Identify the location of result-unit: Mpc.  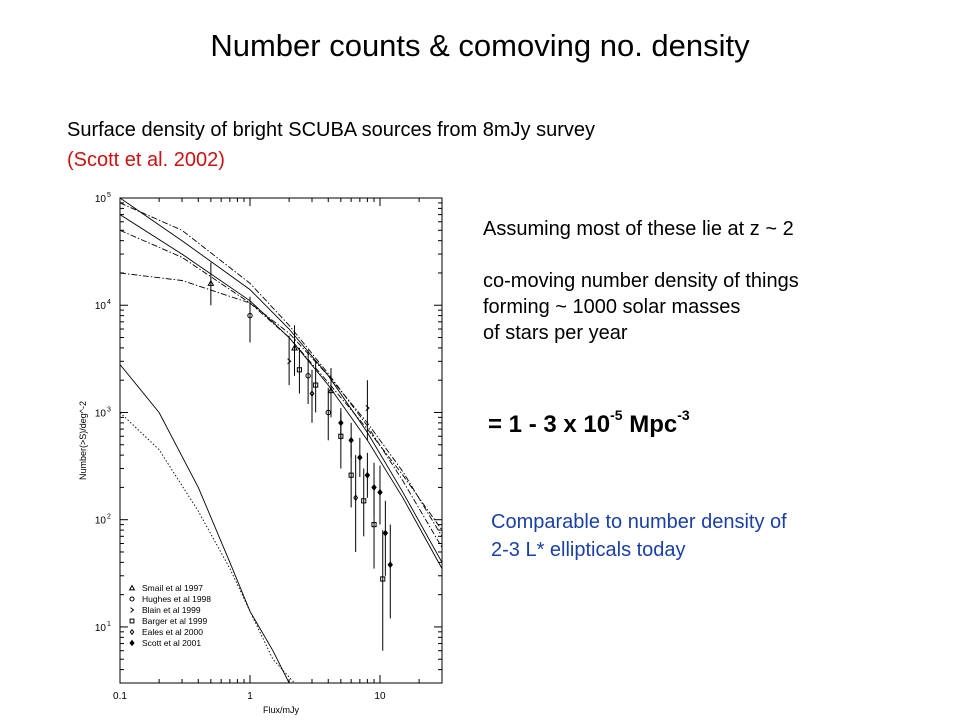
(650, 424).